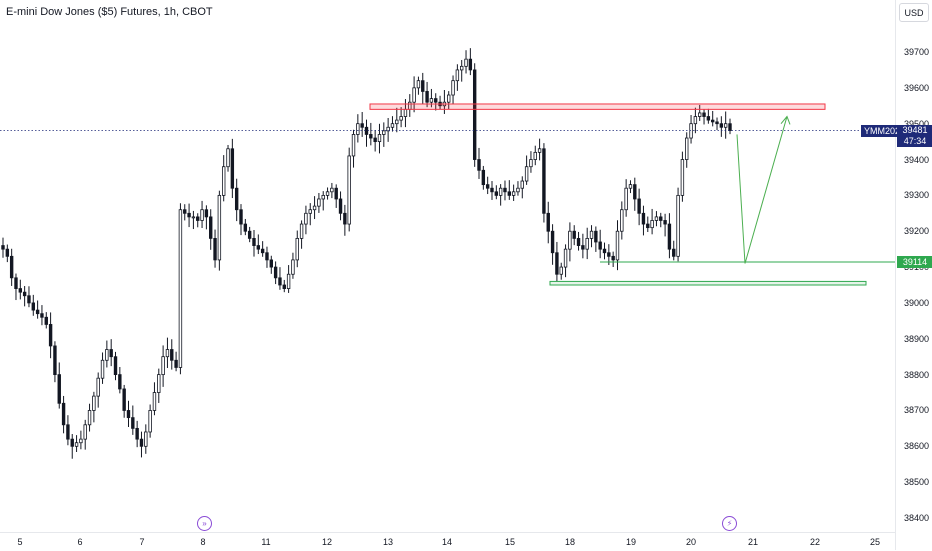  What do you see at coordinates (914, 141) in the screenshot?
I see `countdown-tag: 47:34` at bounding box center [914, 141].